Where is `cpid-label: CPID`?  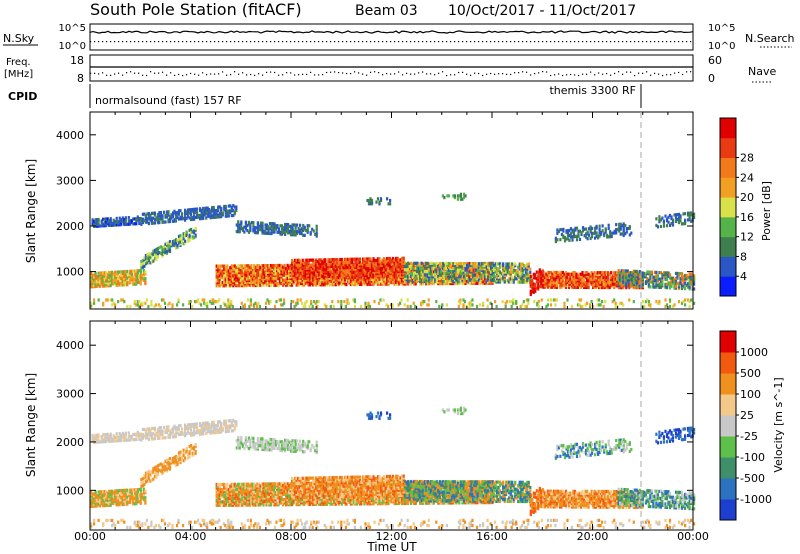 cpid-label: CPID is located at coordinates (22, 96).